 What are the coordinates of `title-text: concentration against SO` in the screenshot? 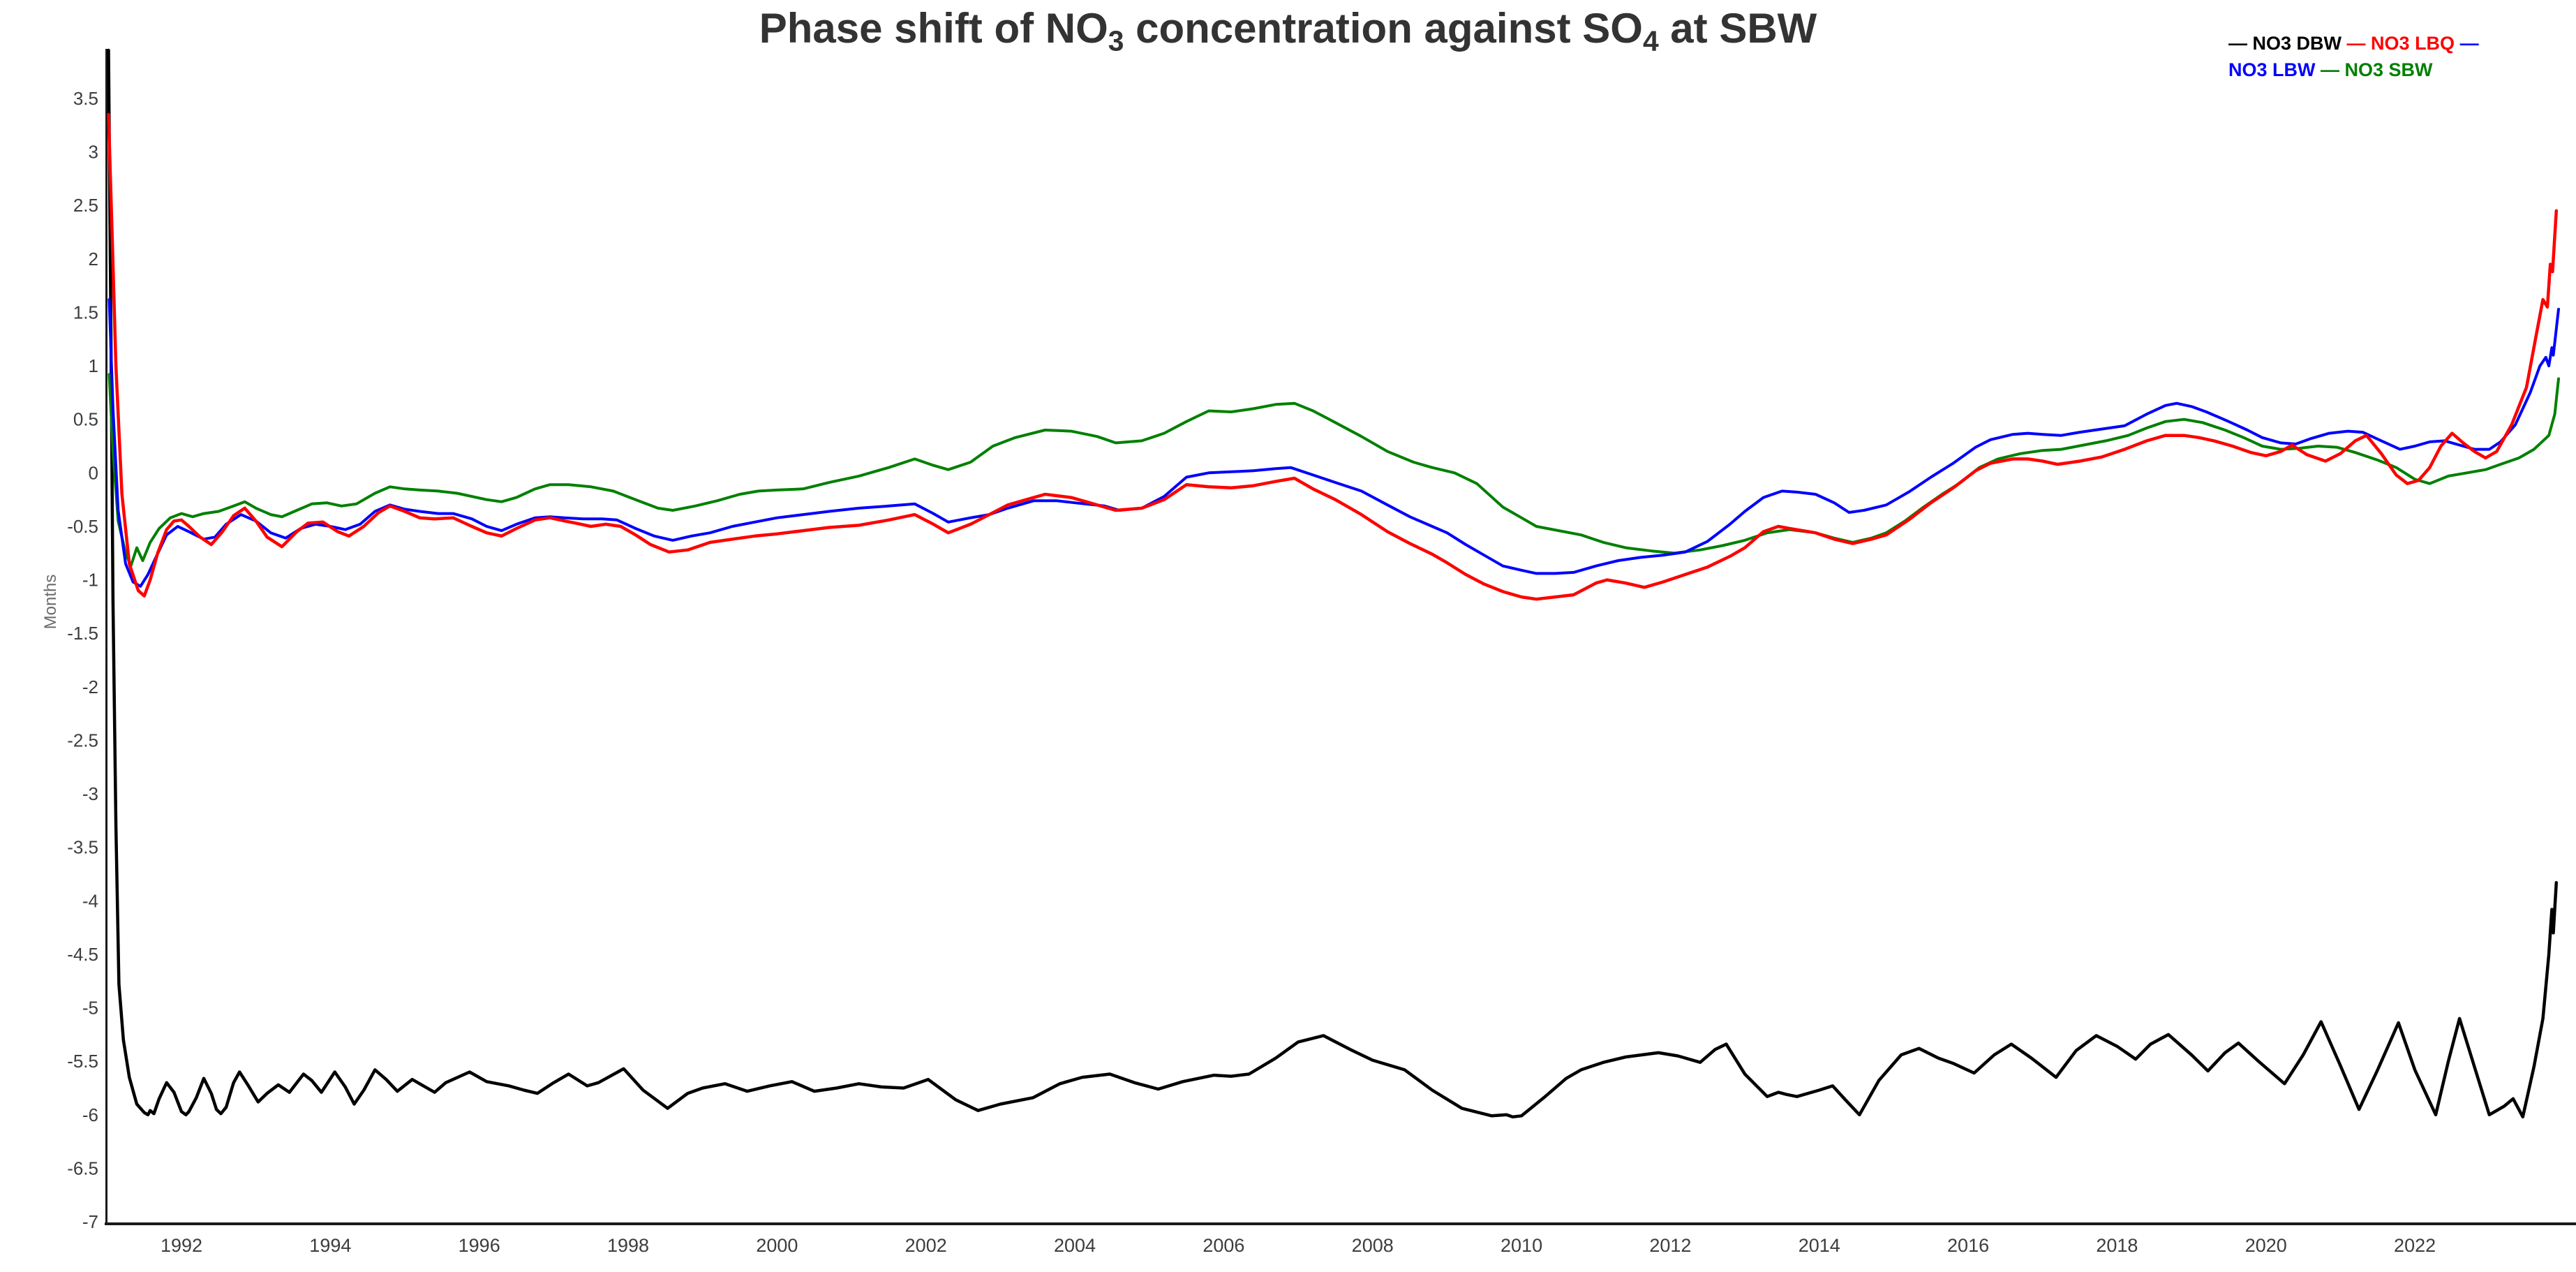 It's located at (1384, 28).